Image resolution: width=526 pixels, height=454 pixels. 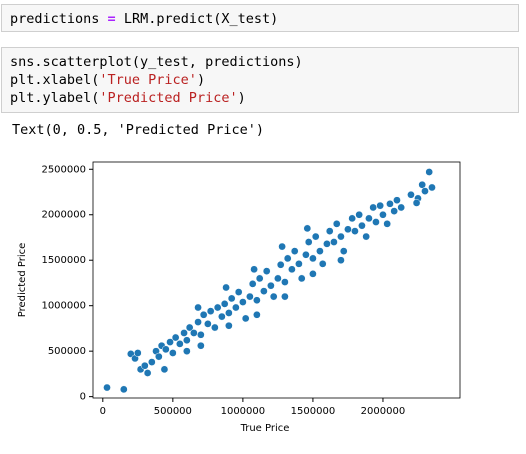 What do you see at coordinates (22, 280) in the screenshot?
I see `y-axis-label: Predicted Price` at bounding box center [22, 280].